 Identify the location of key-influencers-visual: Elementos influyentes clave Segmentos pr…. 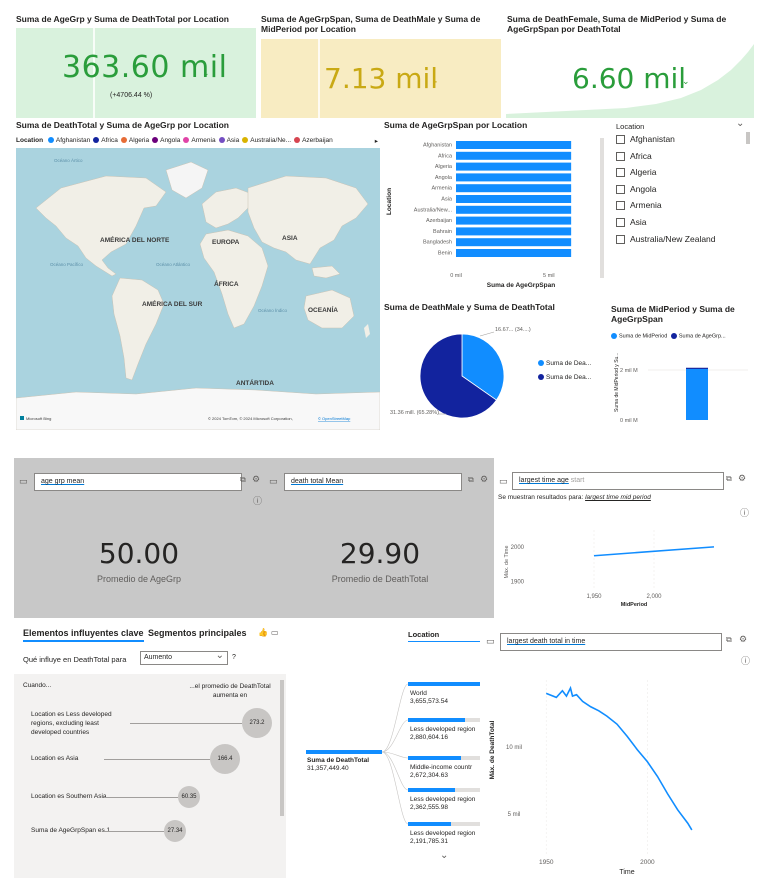
(154, 750).